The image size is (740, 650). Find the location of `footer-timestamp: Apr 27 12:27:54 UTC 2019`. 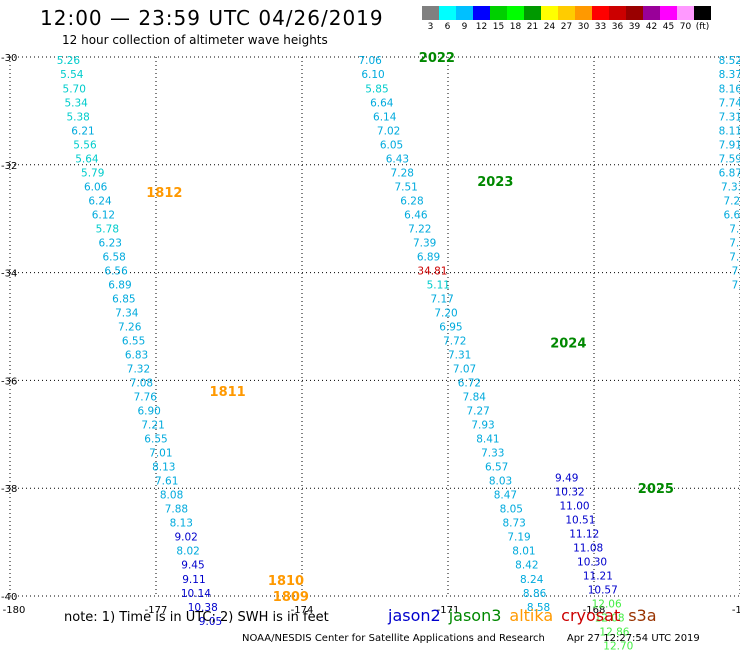

footer-timestamp: Apr 27 12:27:54 UTC 2019 is located at coordinates (633, 638).